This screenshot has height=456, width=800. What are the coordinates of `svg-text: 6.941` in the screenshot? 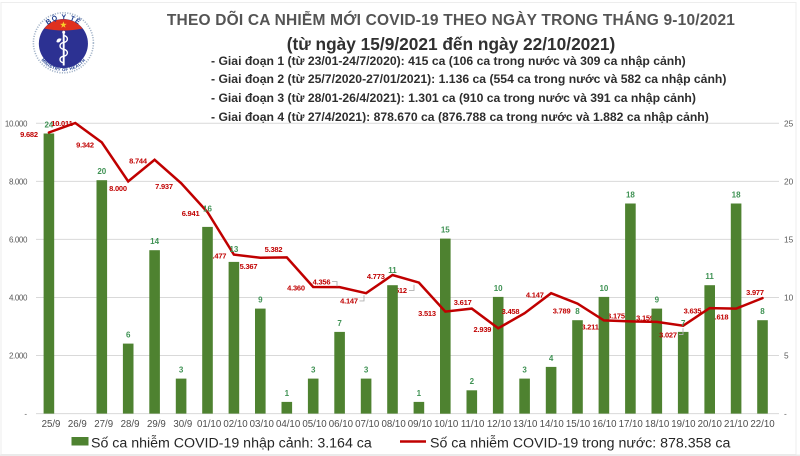 It's located at (191, 213).